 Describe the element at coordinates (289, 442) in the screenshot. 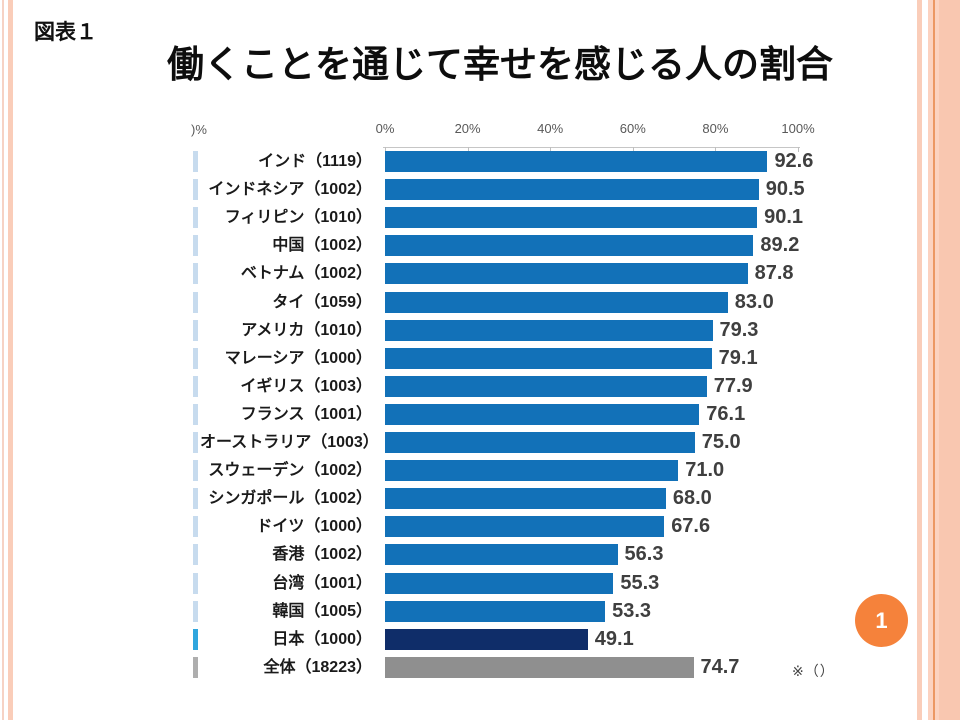

I see `row-label: オーストラリア（1003）` at that location.